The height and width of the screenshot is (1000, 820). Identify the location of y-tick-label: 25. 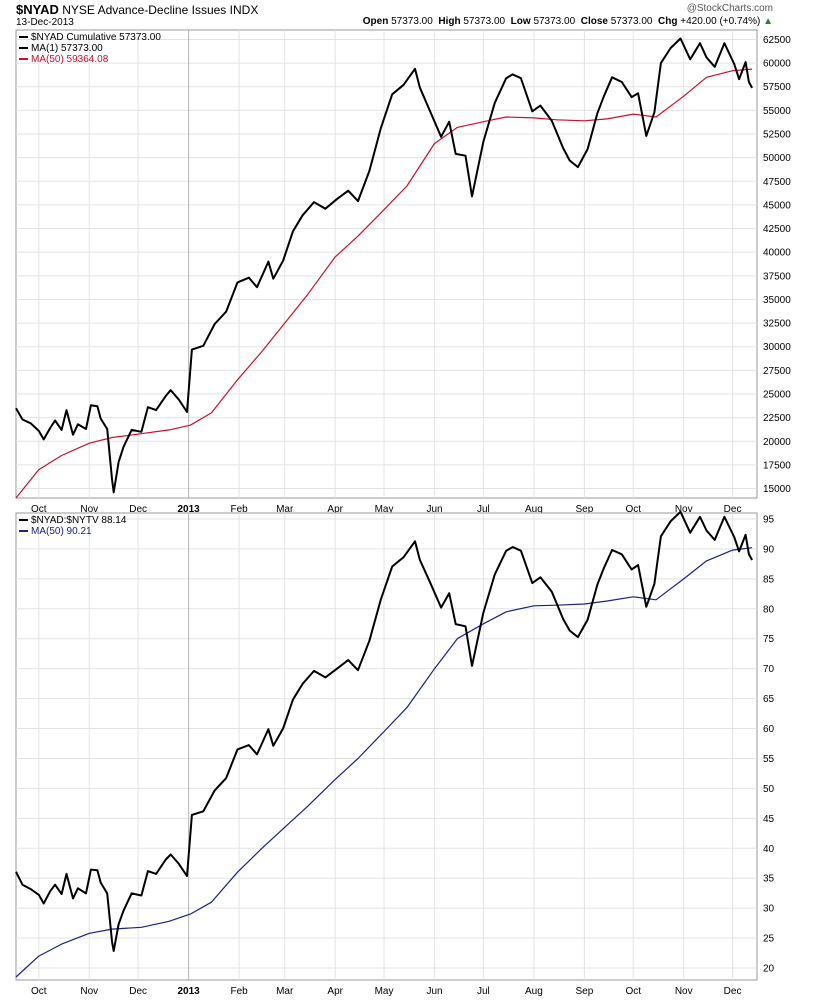
(769, 939).